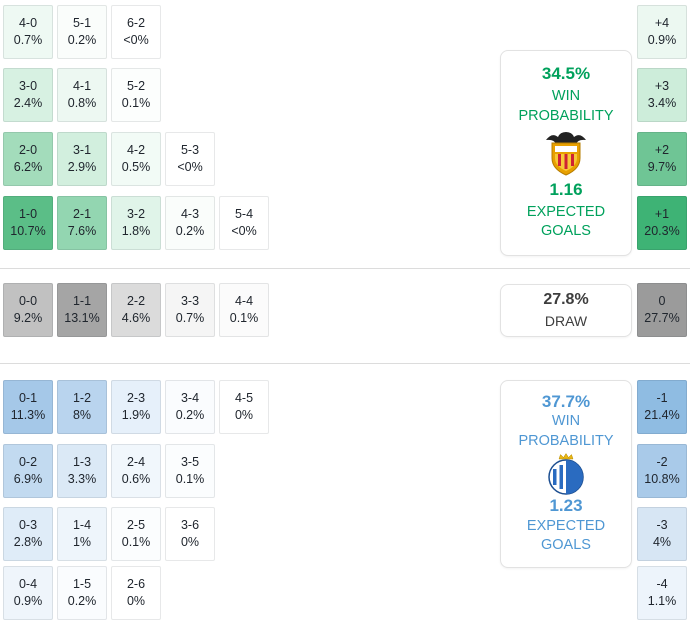 This screenshot has width=690, height=632. Describe the element at coordinates (82, 583) in the screenshot. I see `scoreline: 1-5` at that location.